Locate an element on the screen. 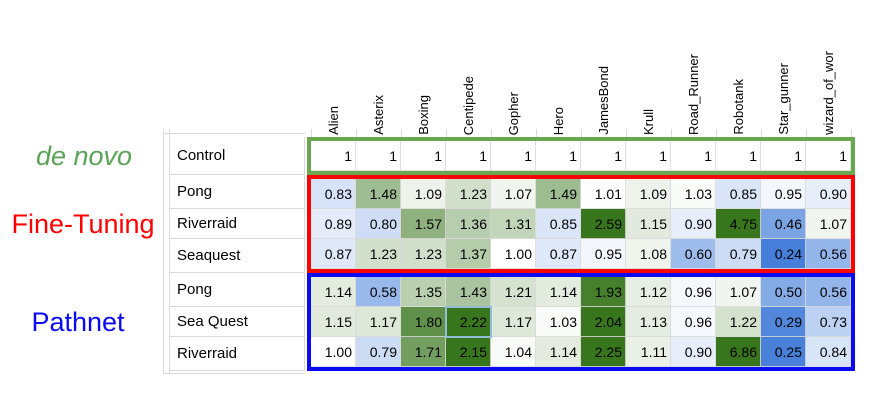 The width and height of the screenshot is (871, 412). heatmap-cell: 0.84 is located at coordinates (828, 352).